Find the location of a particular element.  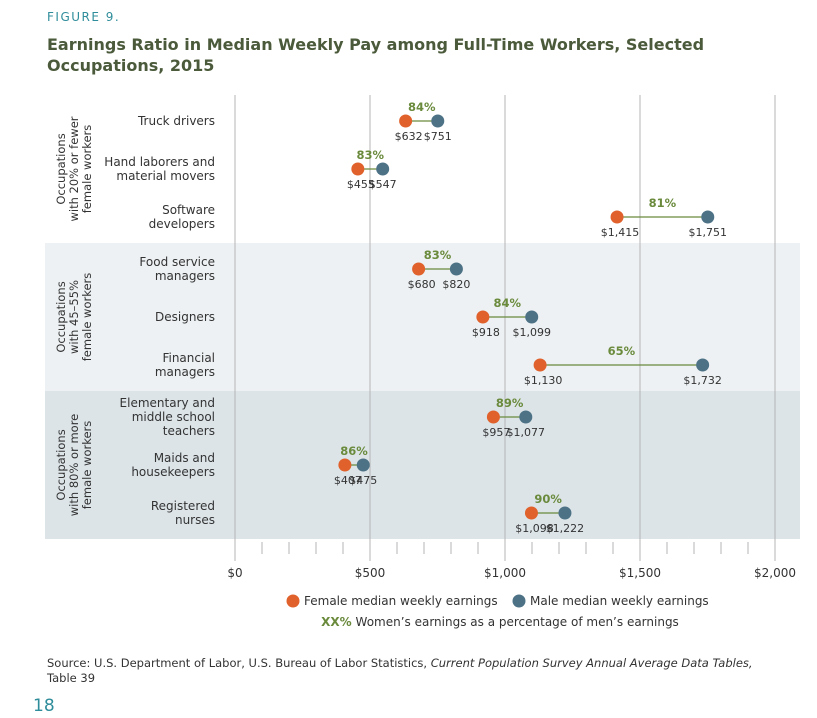

ratio-label: 90% is located at coordinates (548, 499).